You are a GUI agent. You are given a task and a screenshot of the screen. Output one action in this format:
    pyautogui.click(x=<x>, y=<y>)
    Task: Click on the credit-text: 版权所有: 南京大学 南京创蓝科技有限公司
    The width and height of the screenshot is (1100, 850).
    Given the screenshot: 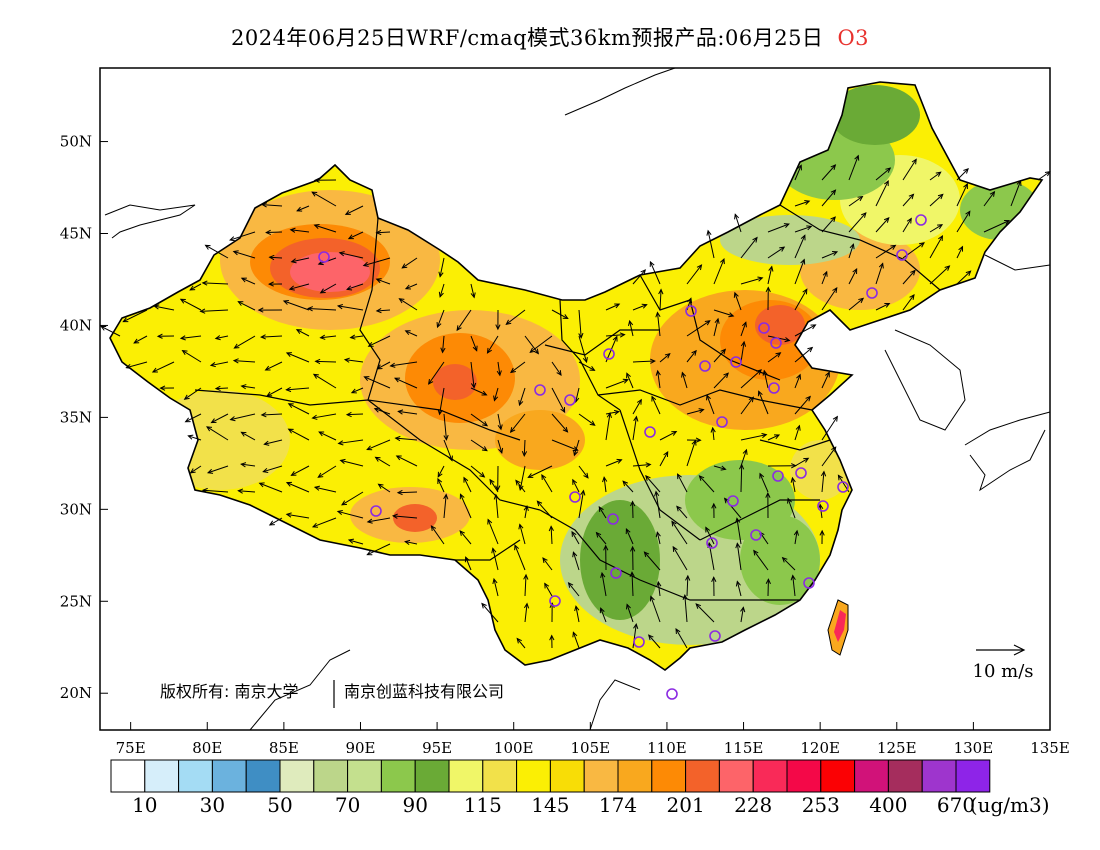 What is the action you would take?
    pyautogui.click(x=332, y=694)
    